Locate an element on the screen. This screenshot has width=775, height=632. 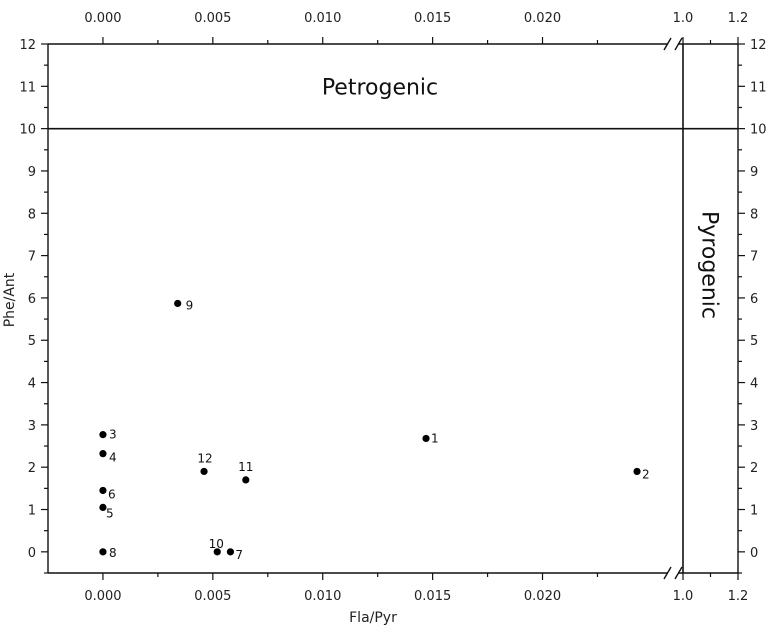
y-tick-label-left: 1 is located at coordinates (32, 511).